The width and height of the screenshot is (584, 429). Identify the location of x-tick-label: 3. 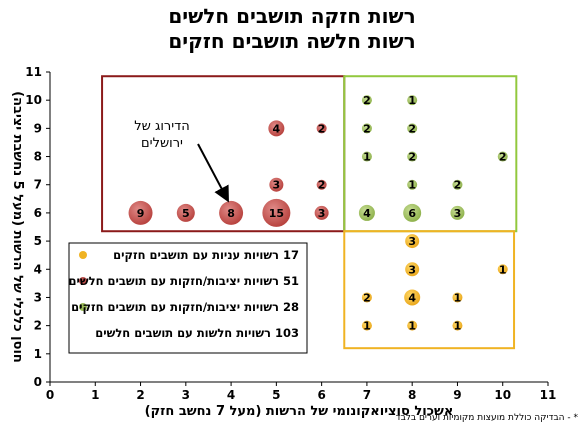
(186, 395).